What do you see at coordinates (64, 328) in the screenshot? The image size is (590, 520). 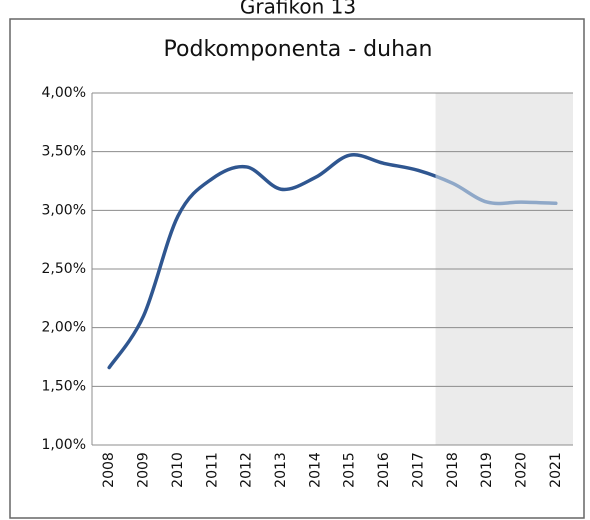 I see `y-tick-label: 2,00%` at bounding box center [64, 328].